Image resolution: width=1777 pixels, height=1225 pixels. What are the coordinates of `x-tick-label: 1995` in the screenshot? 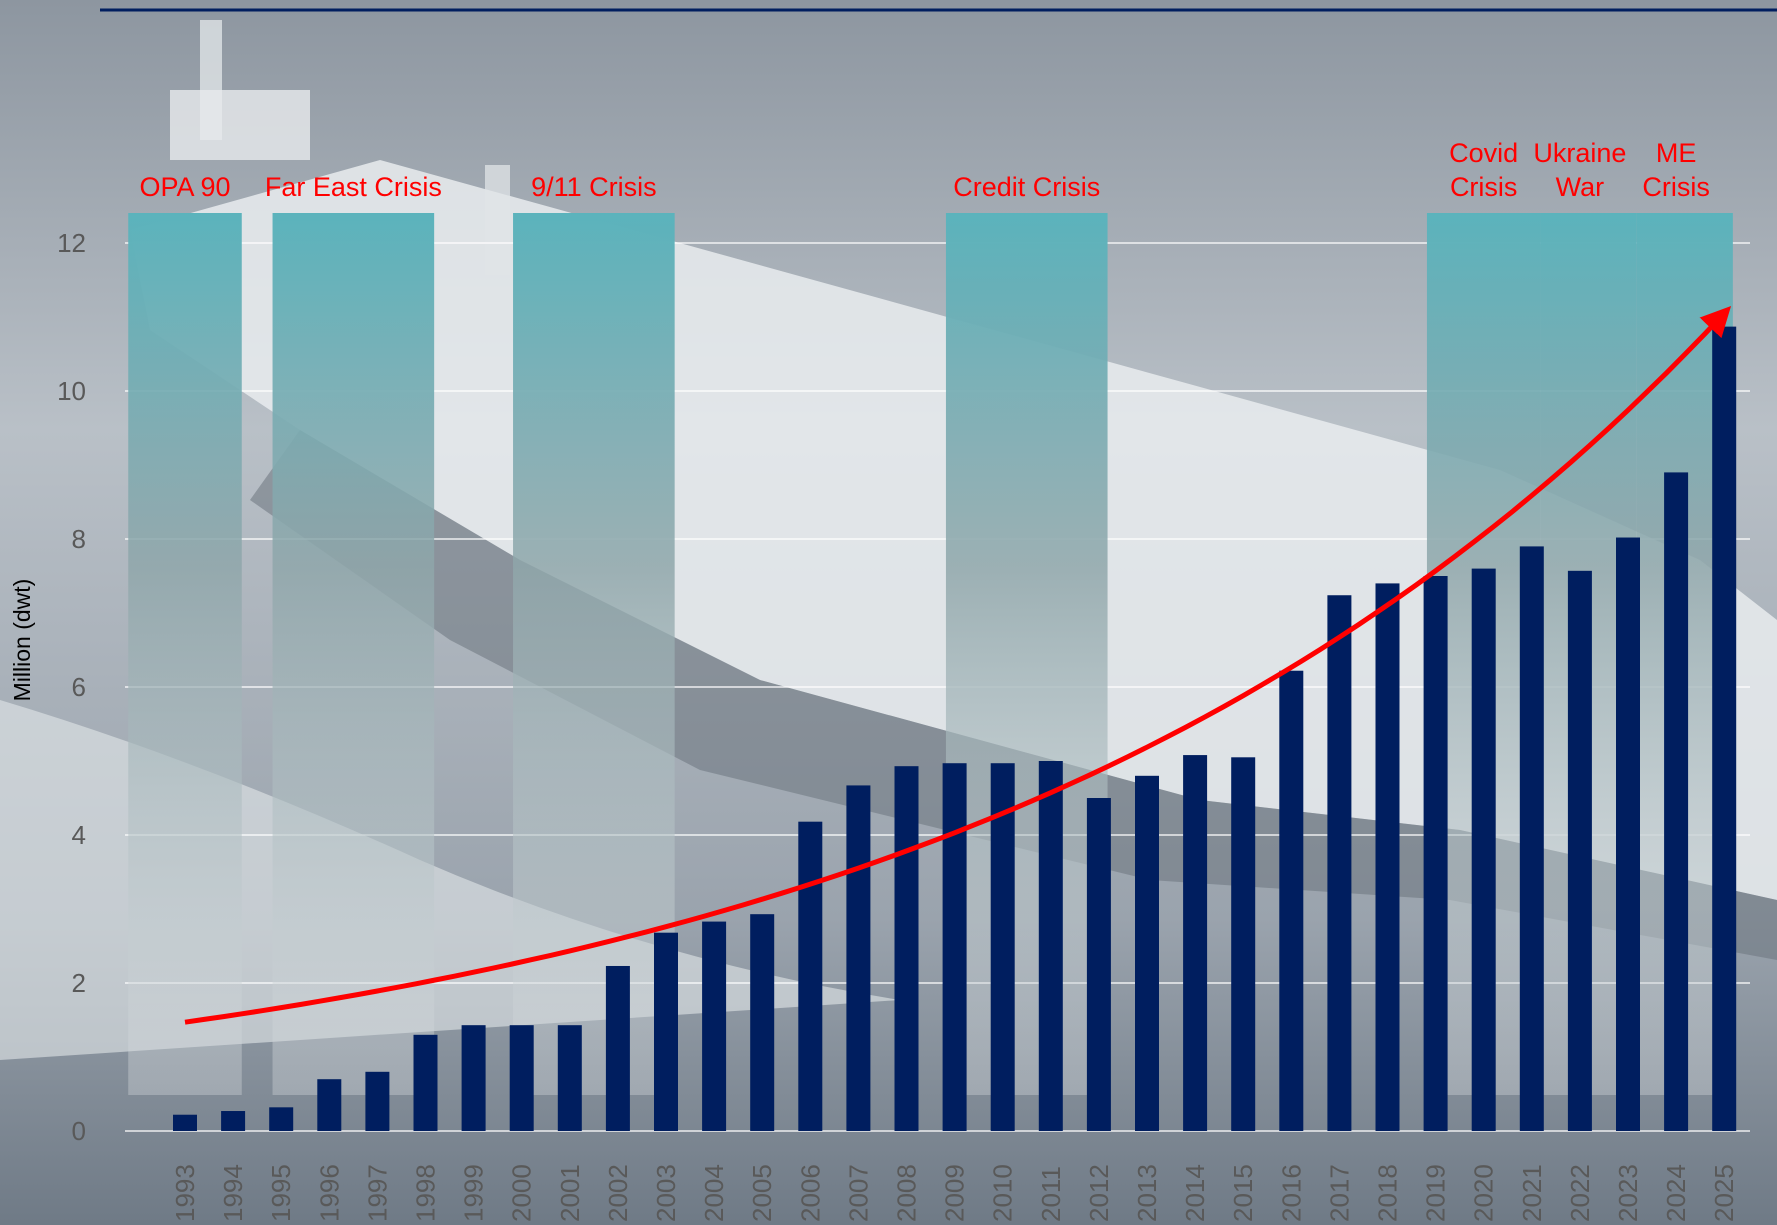 It's located at (281, 1193).